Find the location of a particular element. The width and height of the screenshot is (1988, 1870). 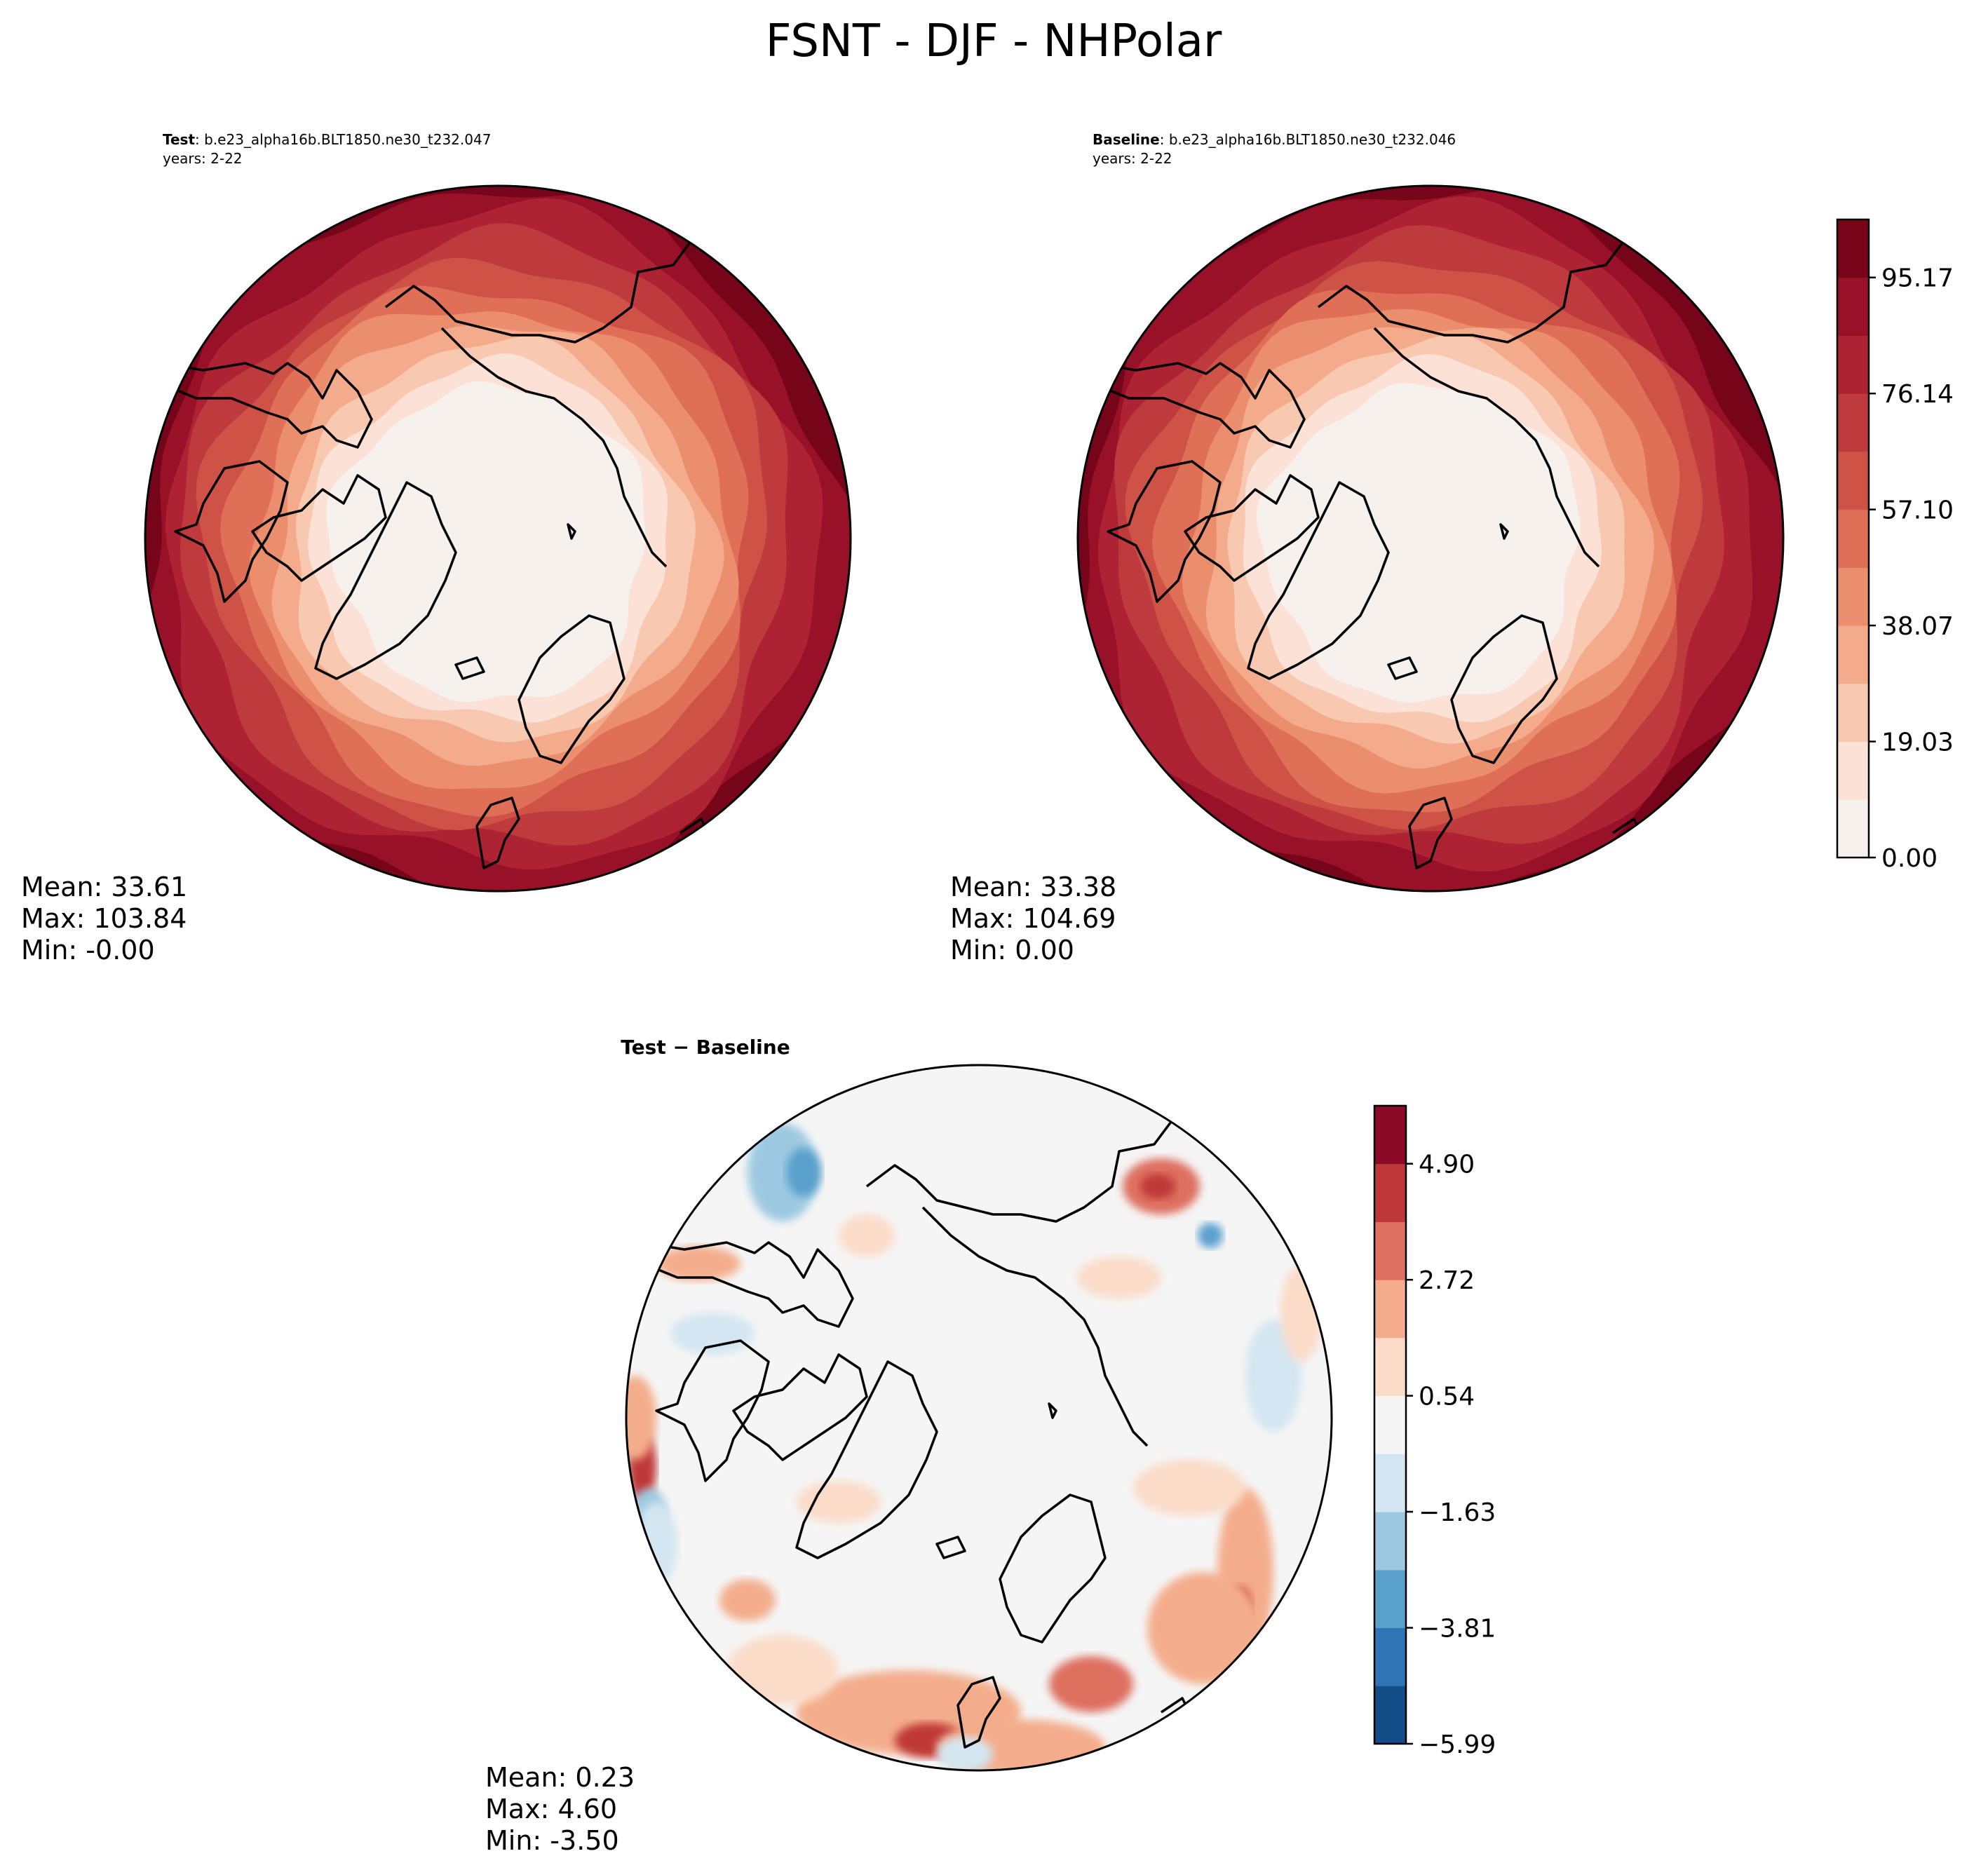

panel-test-map-boundary is located at coordinates (498, 538).